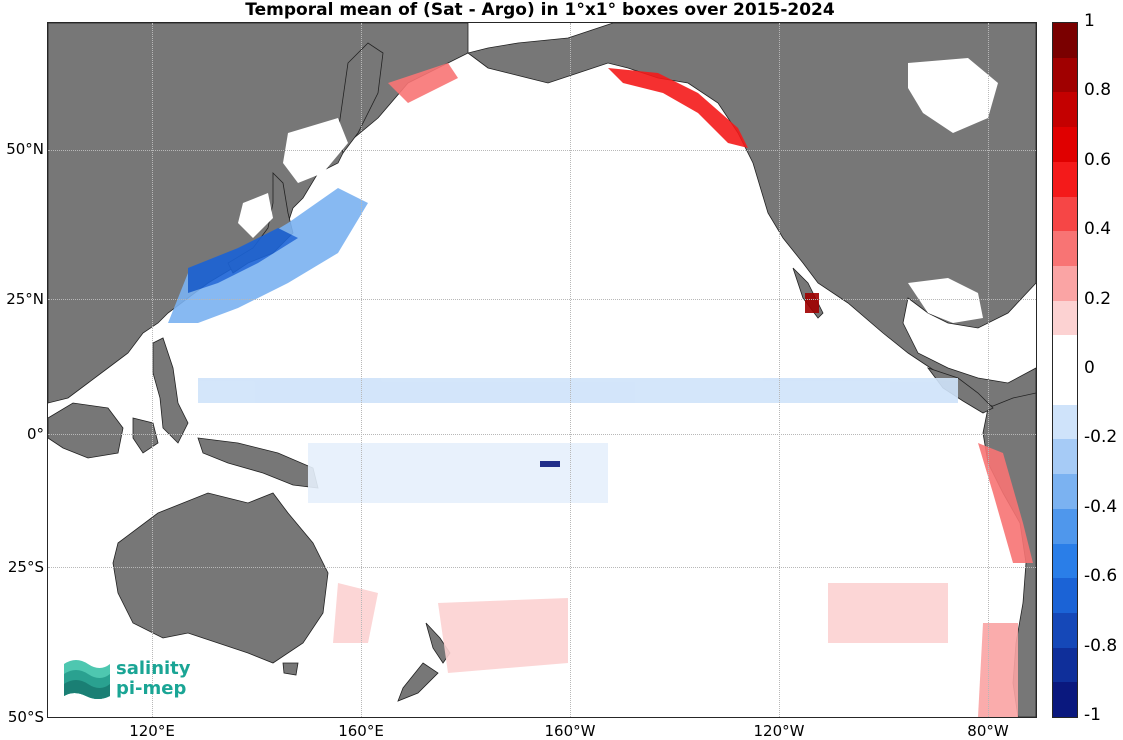 This screenshot has height=740, width=1123. What do you see at coordinates (1101, 645) in the screenshot?
I see `colorbar-label: -0.8` at bounding box center [1101, 645].